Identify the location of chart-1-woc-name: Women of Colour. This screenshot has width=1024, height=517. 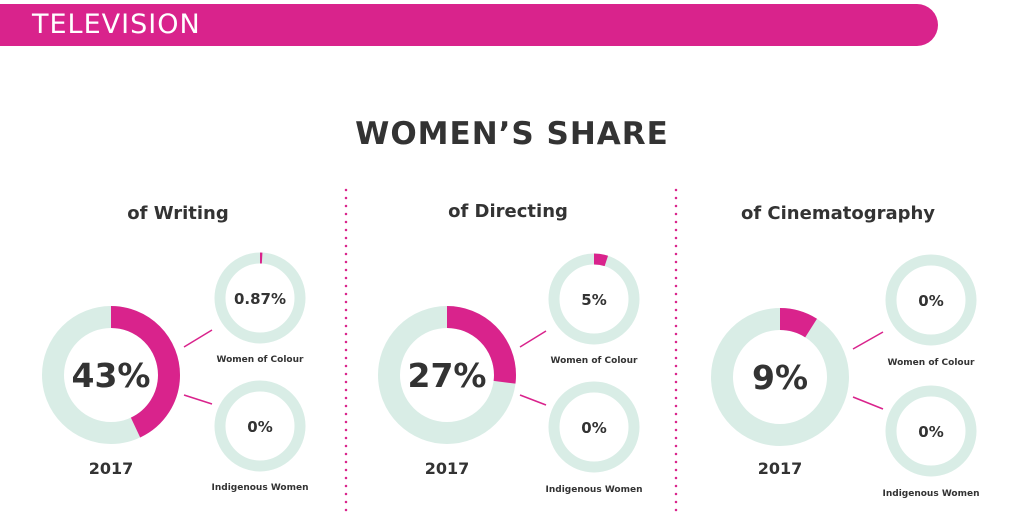
(261, 360).